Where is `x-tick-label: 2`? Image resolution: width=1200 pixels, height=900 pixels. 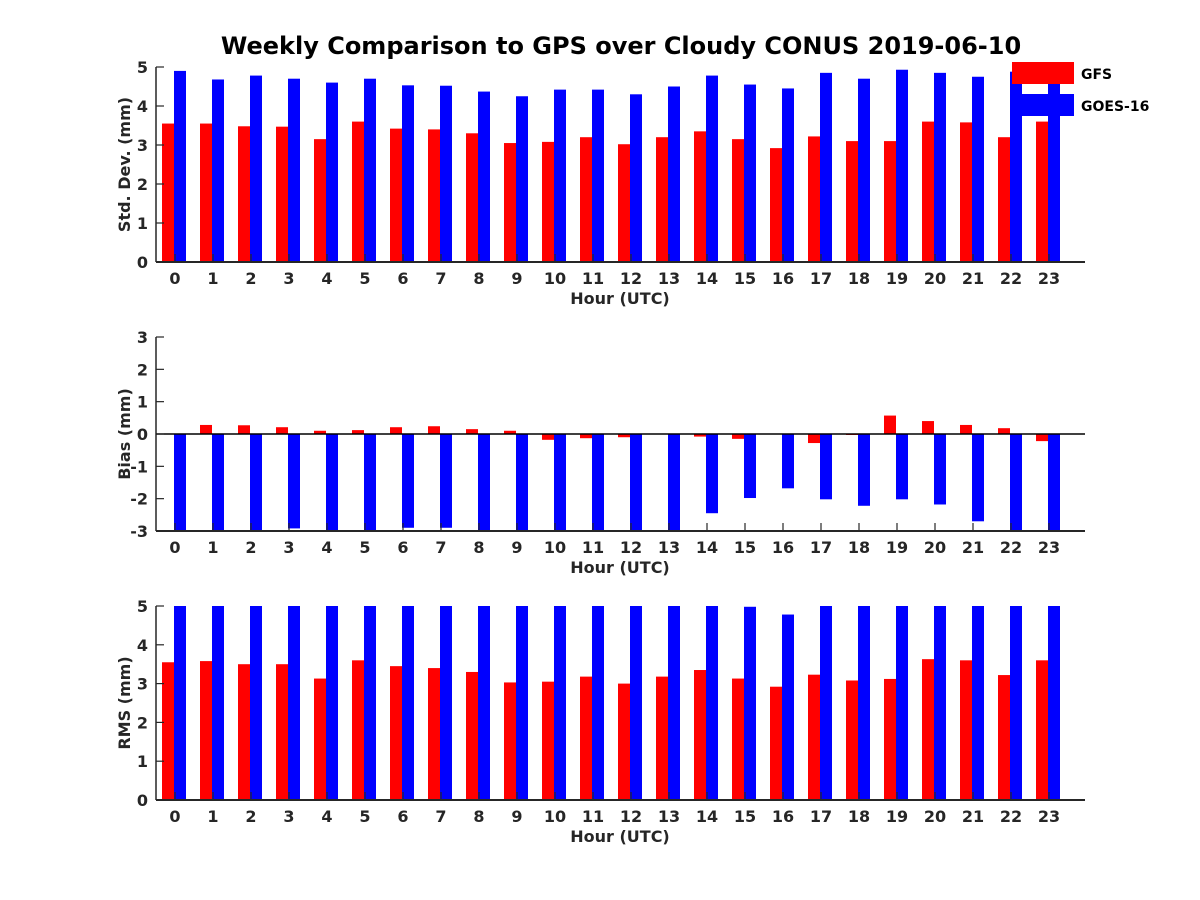
x-tick-label: 2 is located at coordinates (250, 547).